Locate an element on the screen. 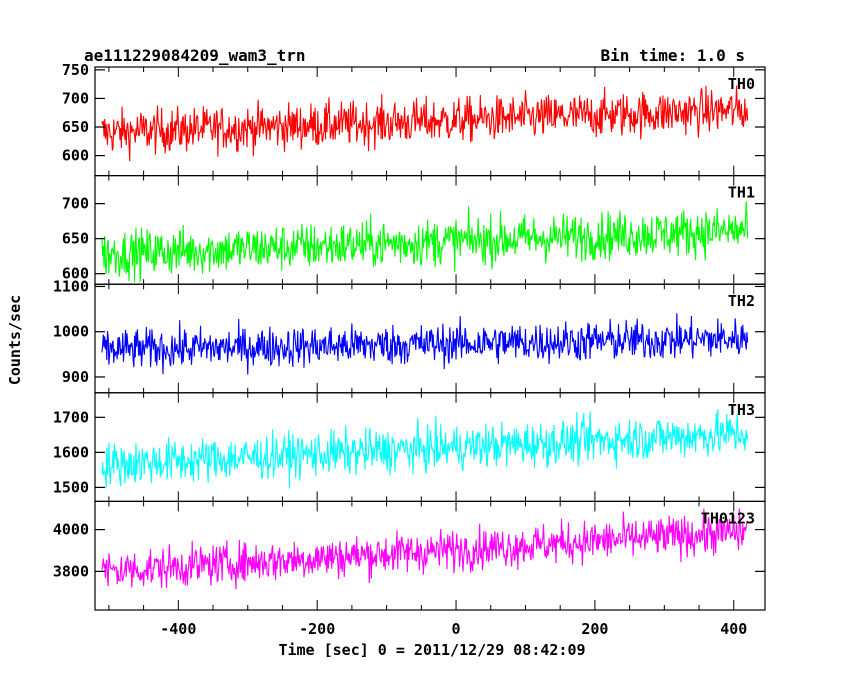 The image size is (850, 680). series-line-th2 is located at coordinates (425, 344).